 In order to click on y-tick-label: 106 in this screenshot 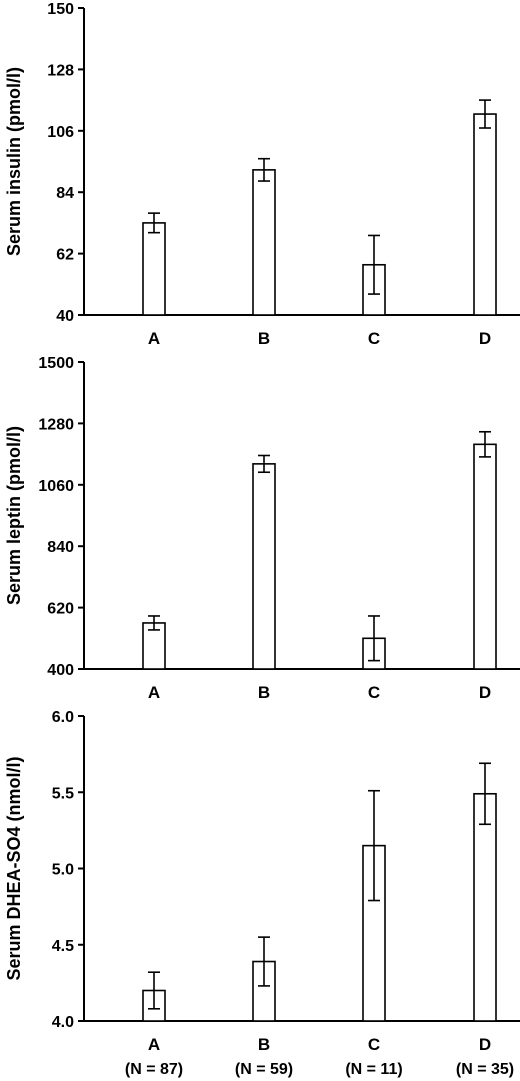, I will do `click(60, 132)`.